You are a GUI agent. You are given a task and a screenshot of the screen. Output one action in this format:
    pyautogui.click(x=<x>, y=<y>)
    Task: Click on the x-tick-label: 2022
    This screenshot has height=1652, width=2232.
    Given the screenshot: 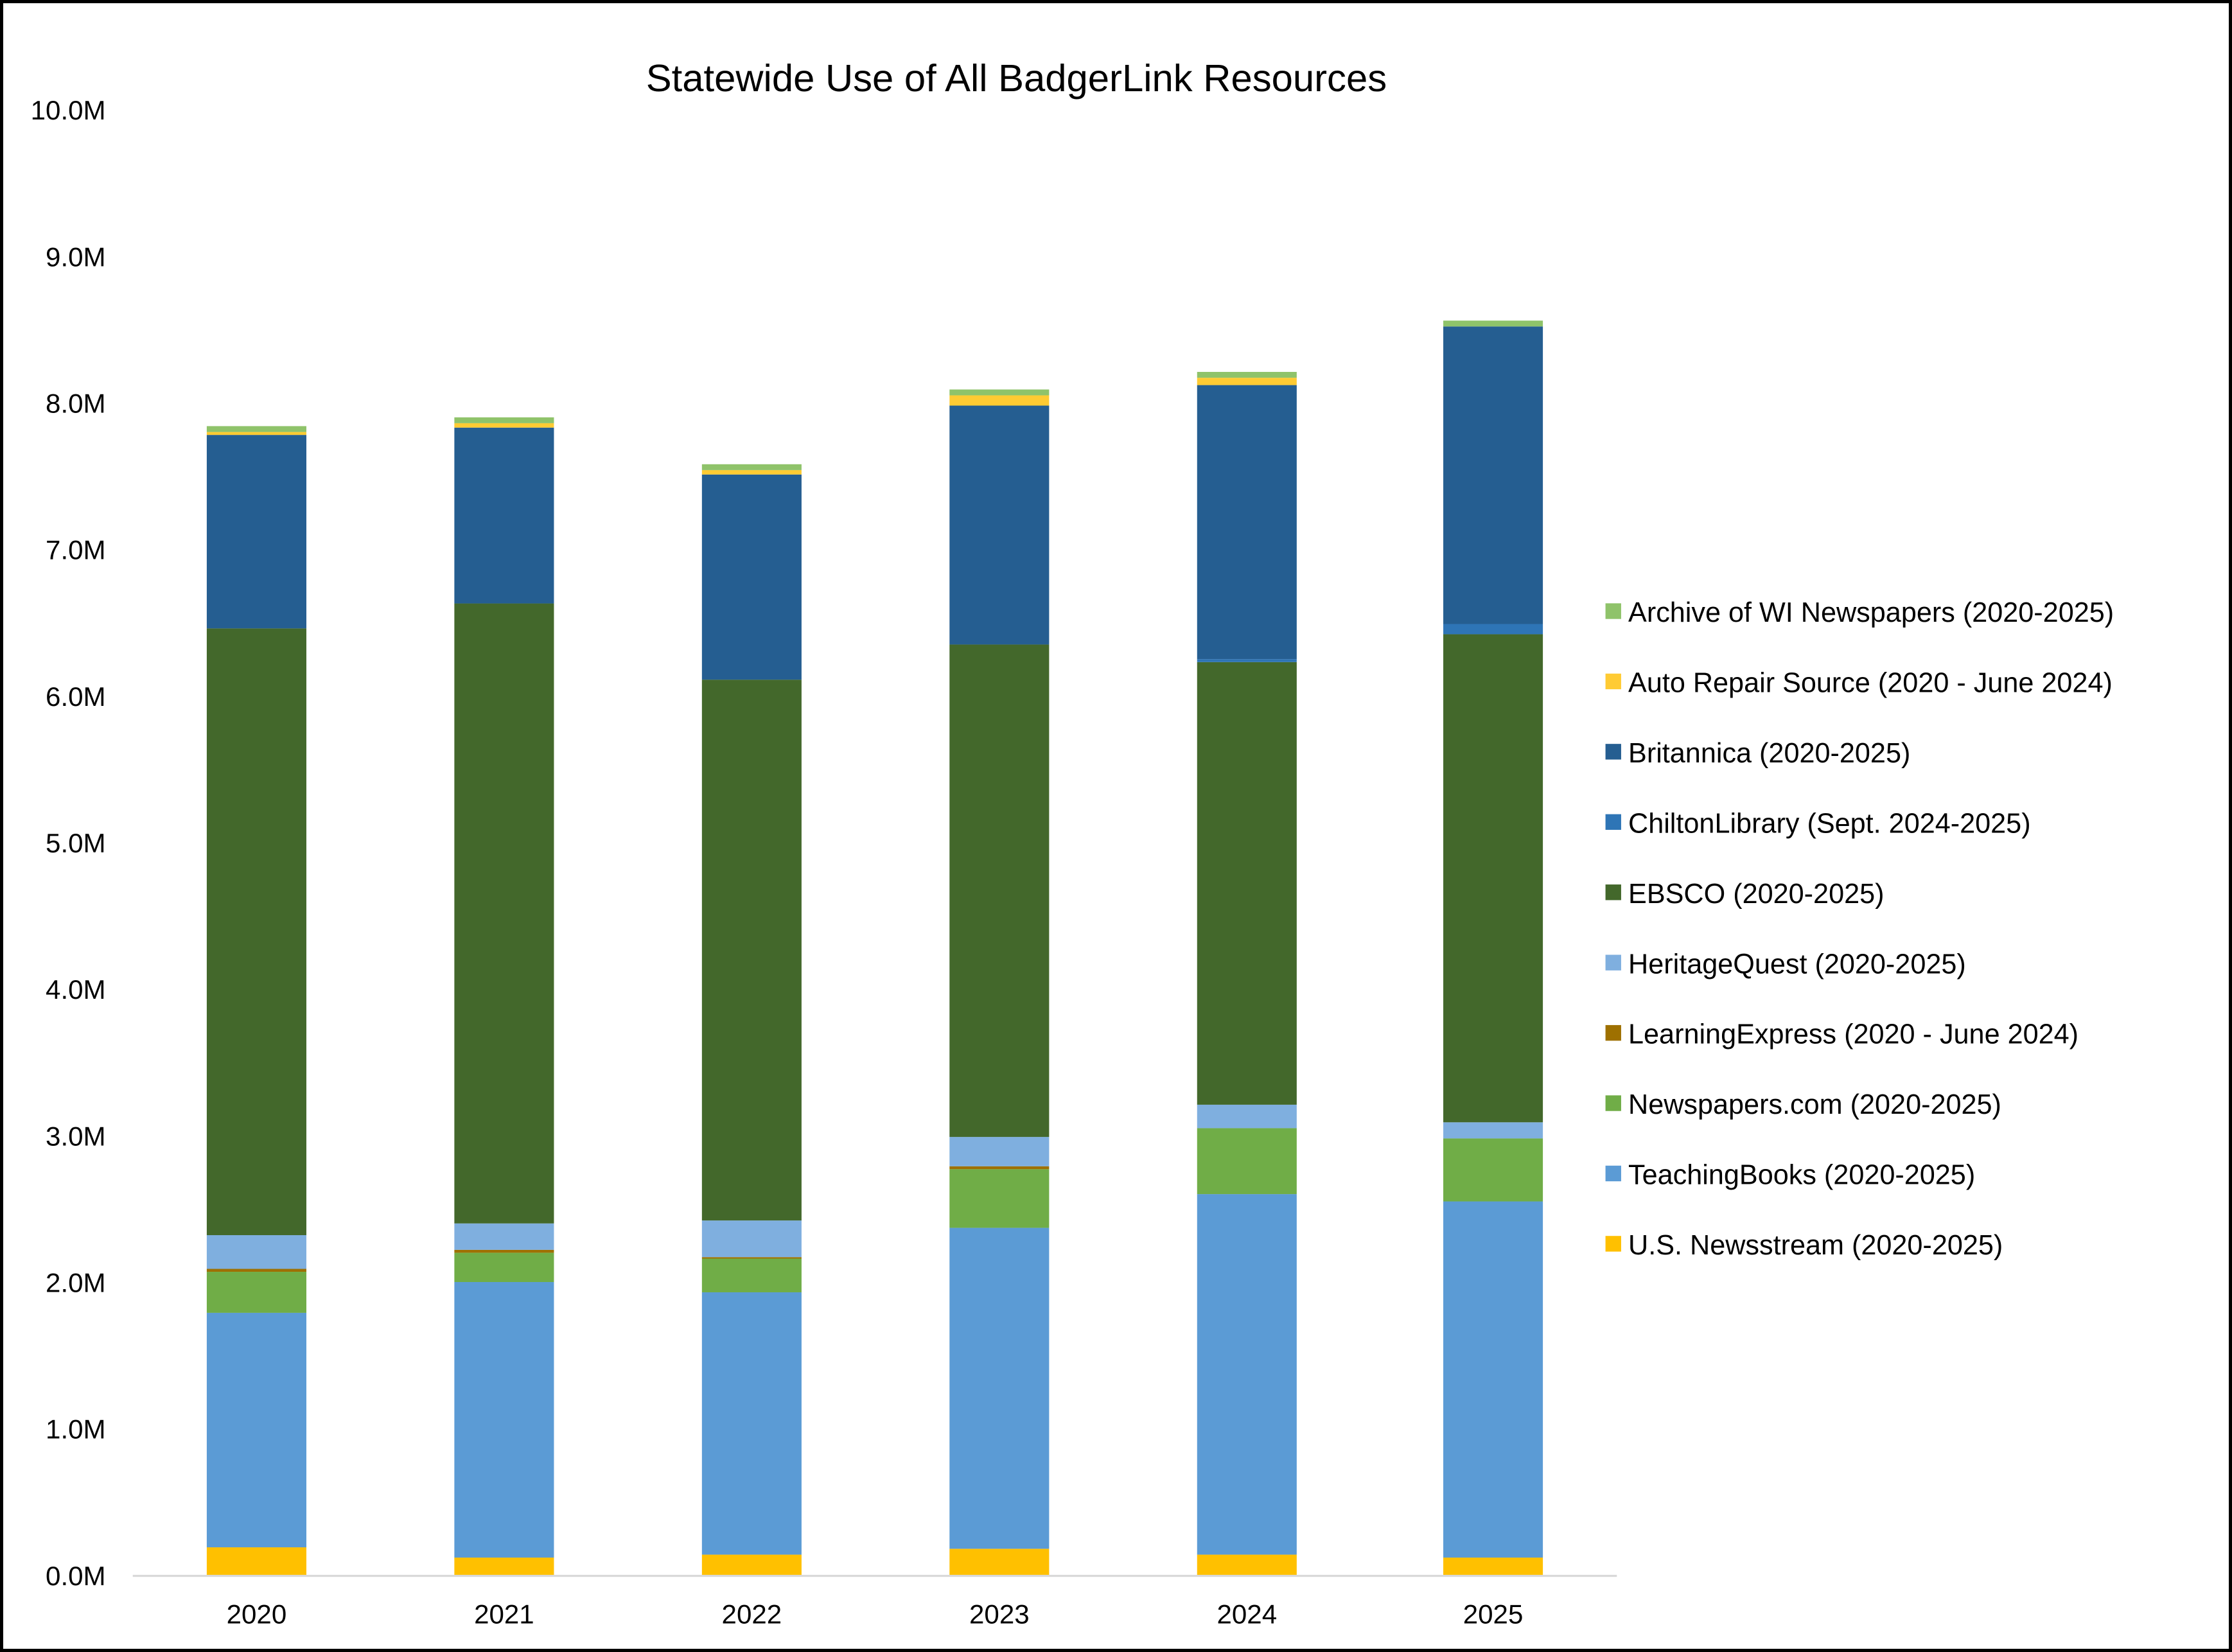 What is the action you would take?
    pyautogui.click(x=752, y=1615)
    